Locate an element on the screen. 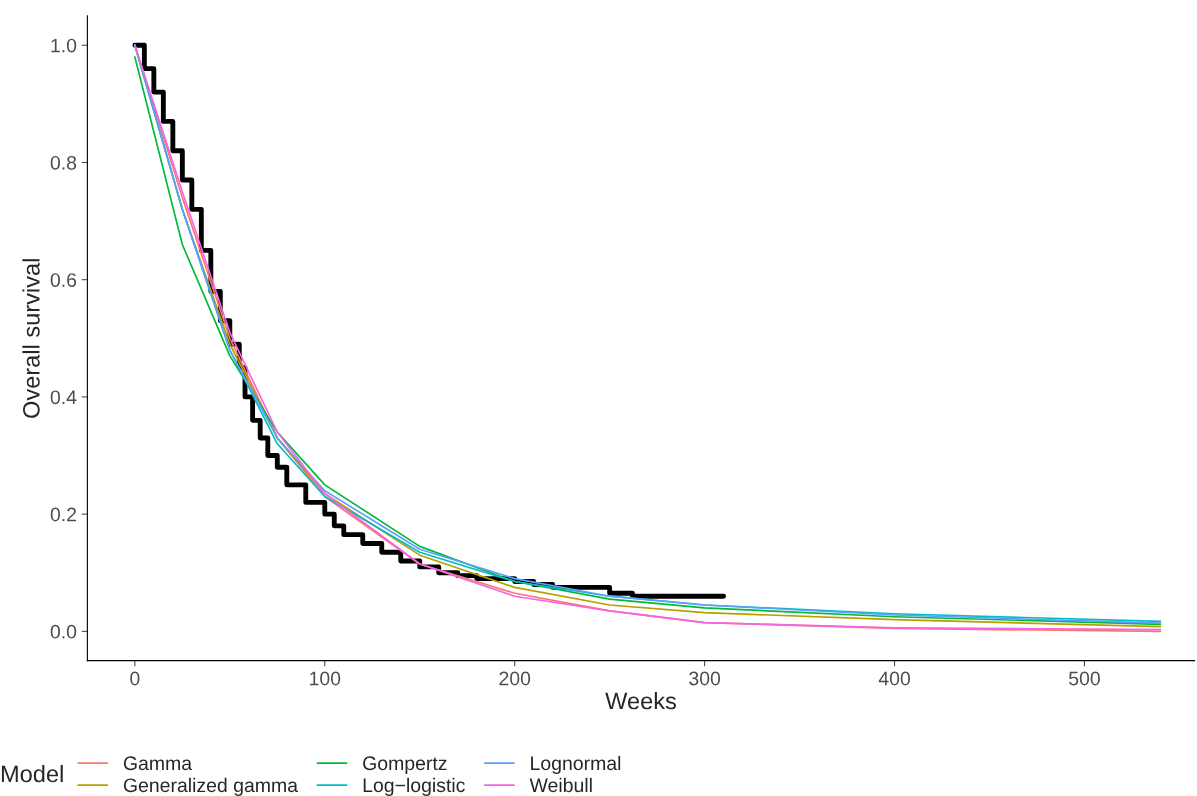  y-tick-label: 0.6 is located at coordinates (63, 280).